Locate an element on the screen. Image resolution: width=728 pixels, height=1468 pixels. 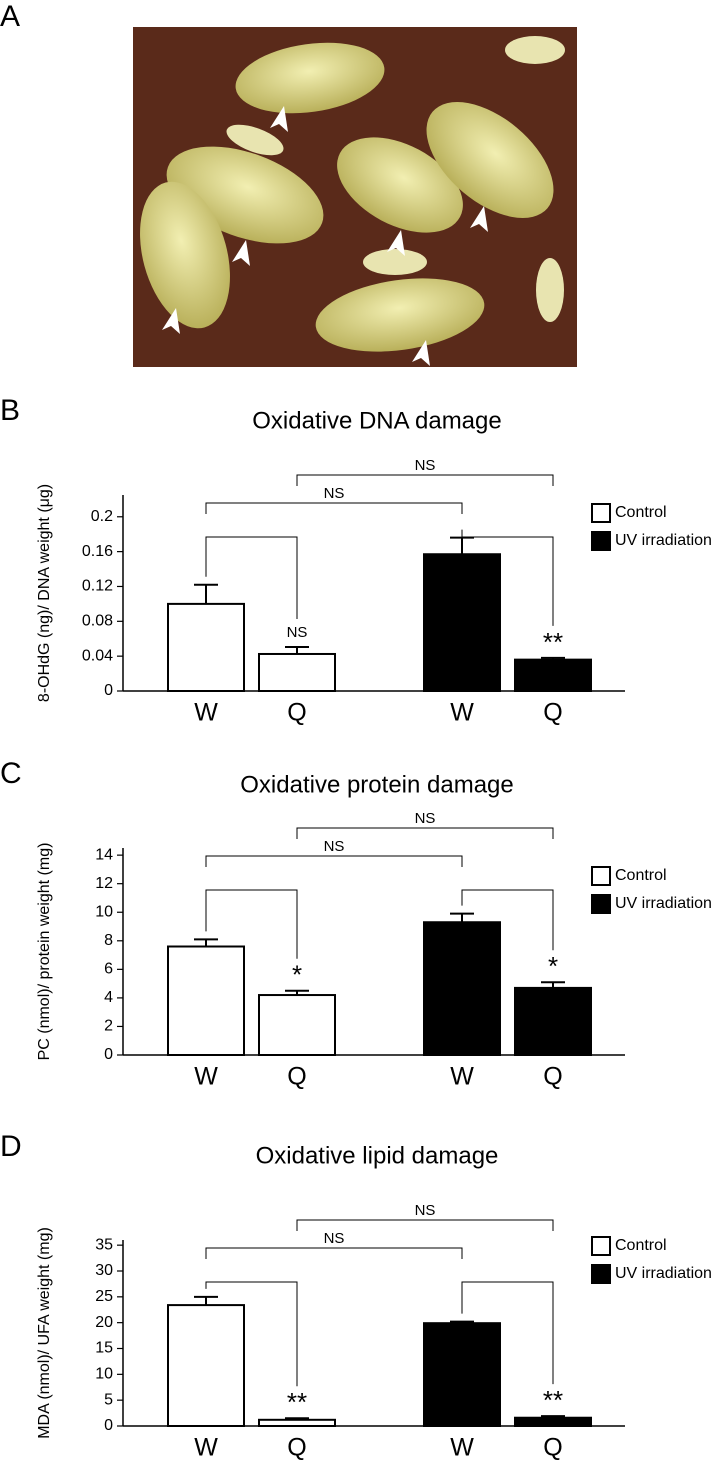
y-tick-label: 6 is located at coordinates (108, 969).